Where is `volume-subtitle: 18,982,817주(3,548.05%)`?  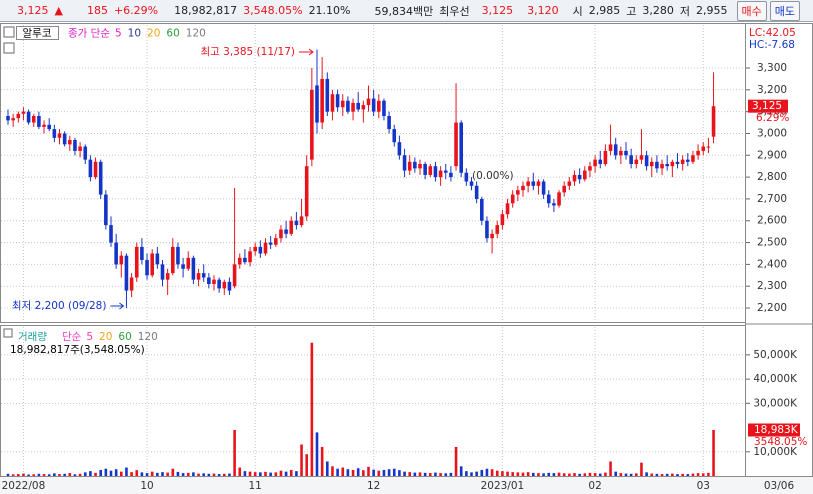
volume-subtitle: 18,982,817주(3,548.05%) is located at coordinates (77, 350).